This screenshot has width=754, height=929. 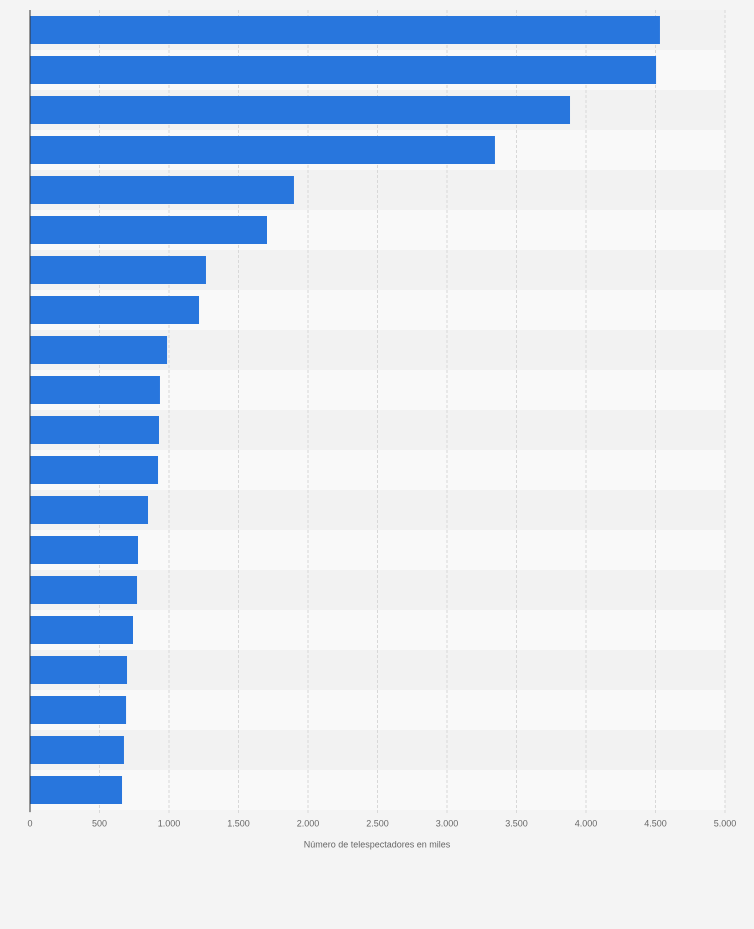 What do you see at coordinates (377, 844) in the screenshot?
I see `x-axis-title: Número de telespectadores en miles` at bounding box center [377, 844].